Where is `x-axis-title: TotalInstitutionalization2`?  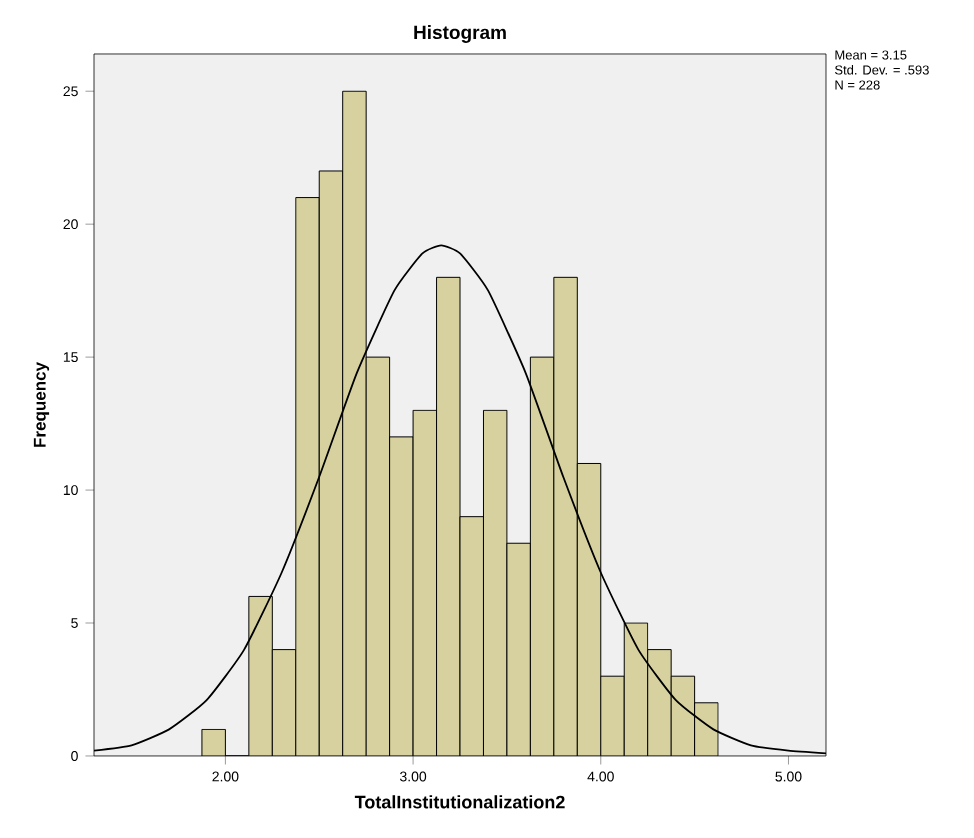
x-axis-title: TotalInstitutionalization2 is located at coordinates (459, 802).